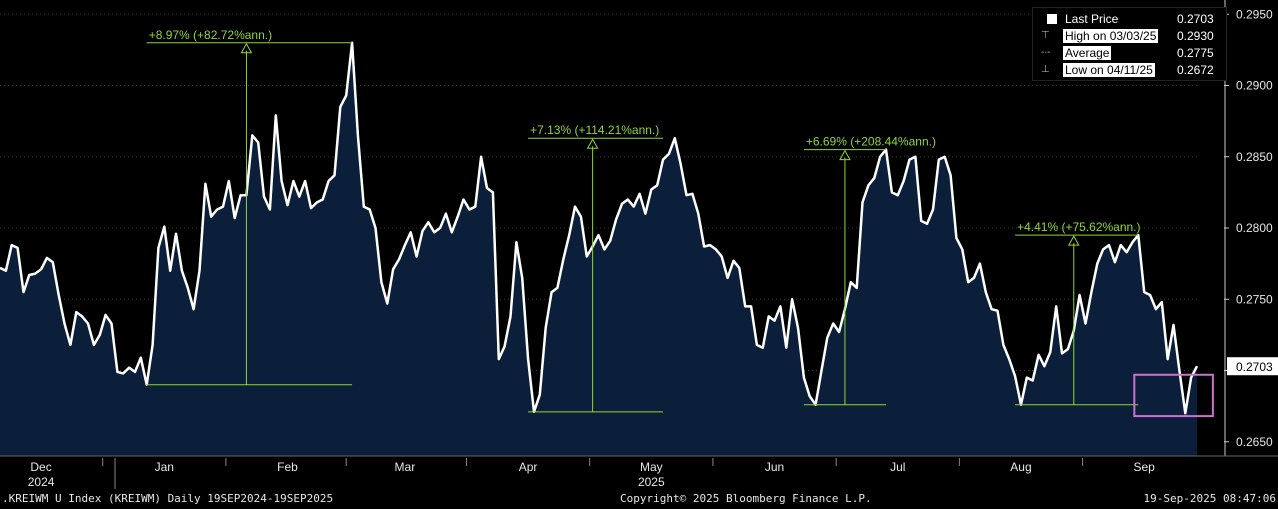  I want to click on square-icon, so click(1052, 19).